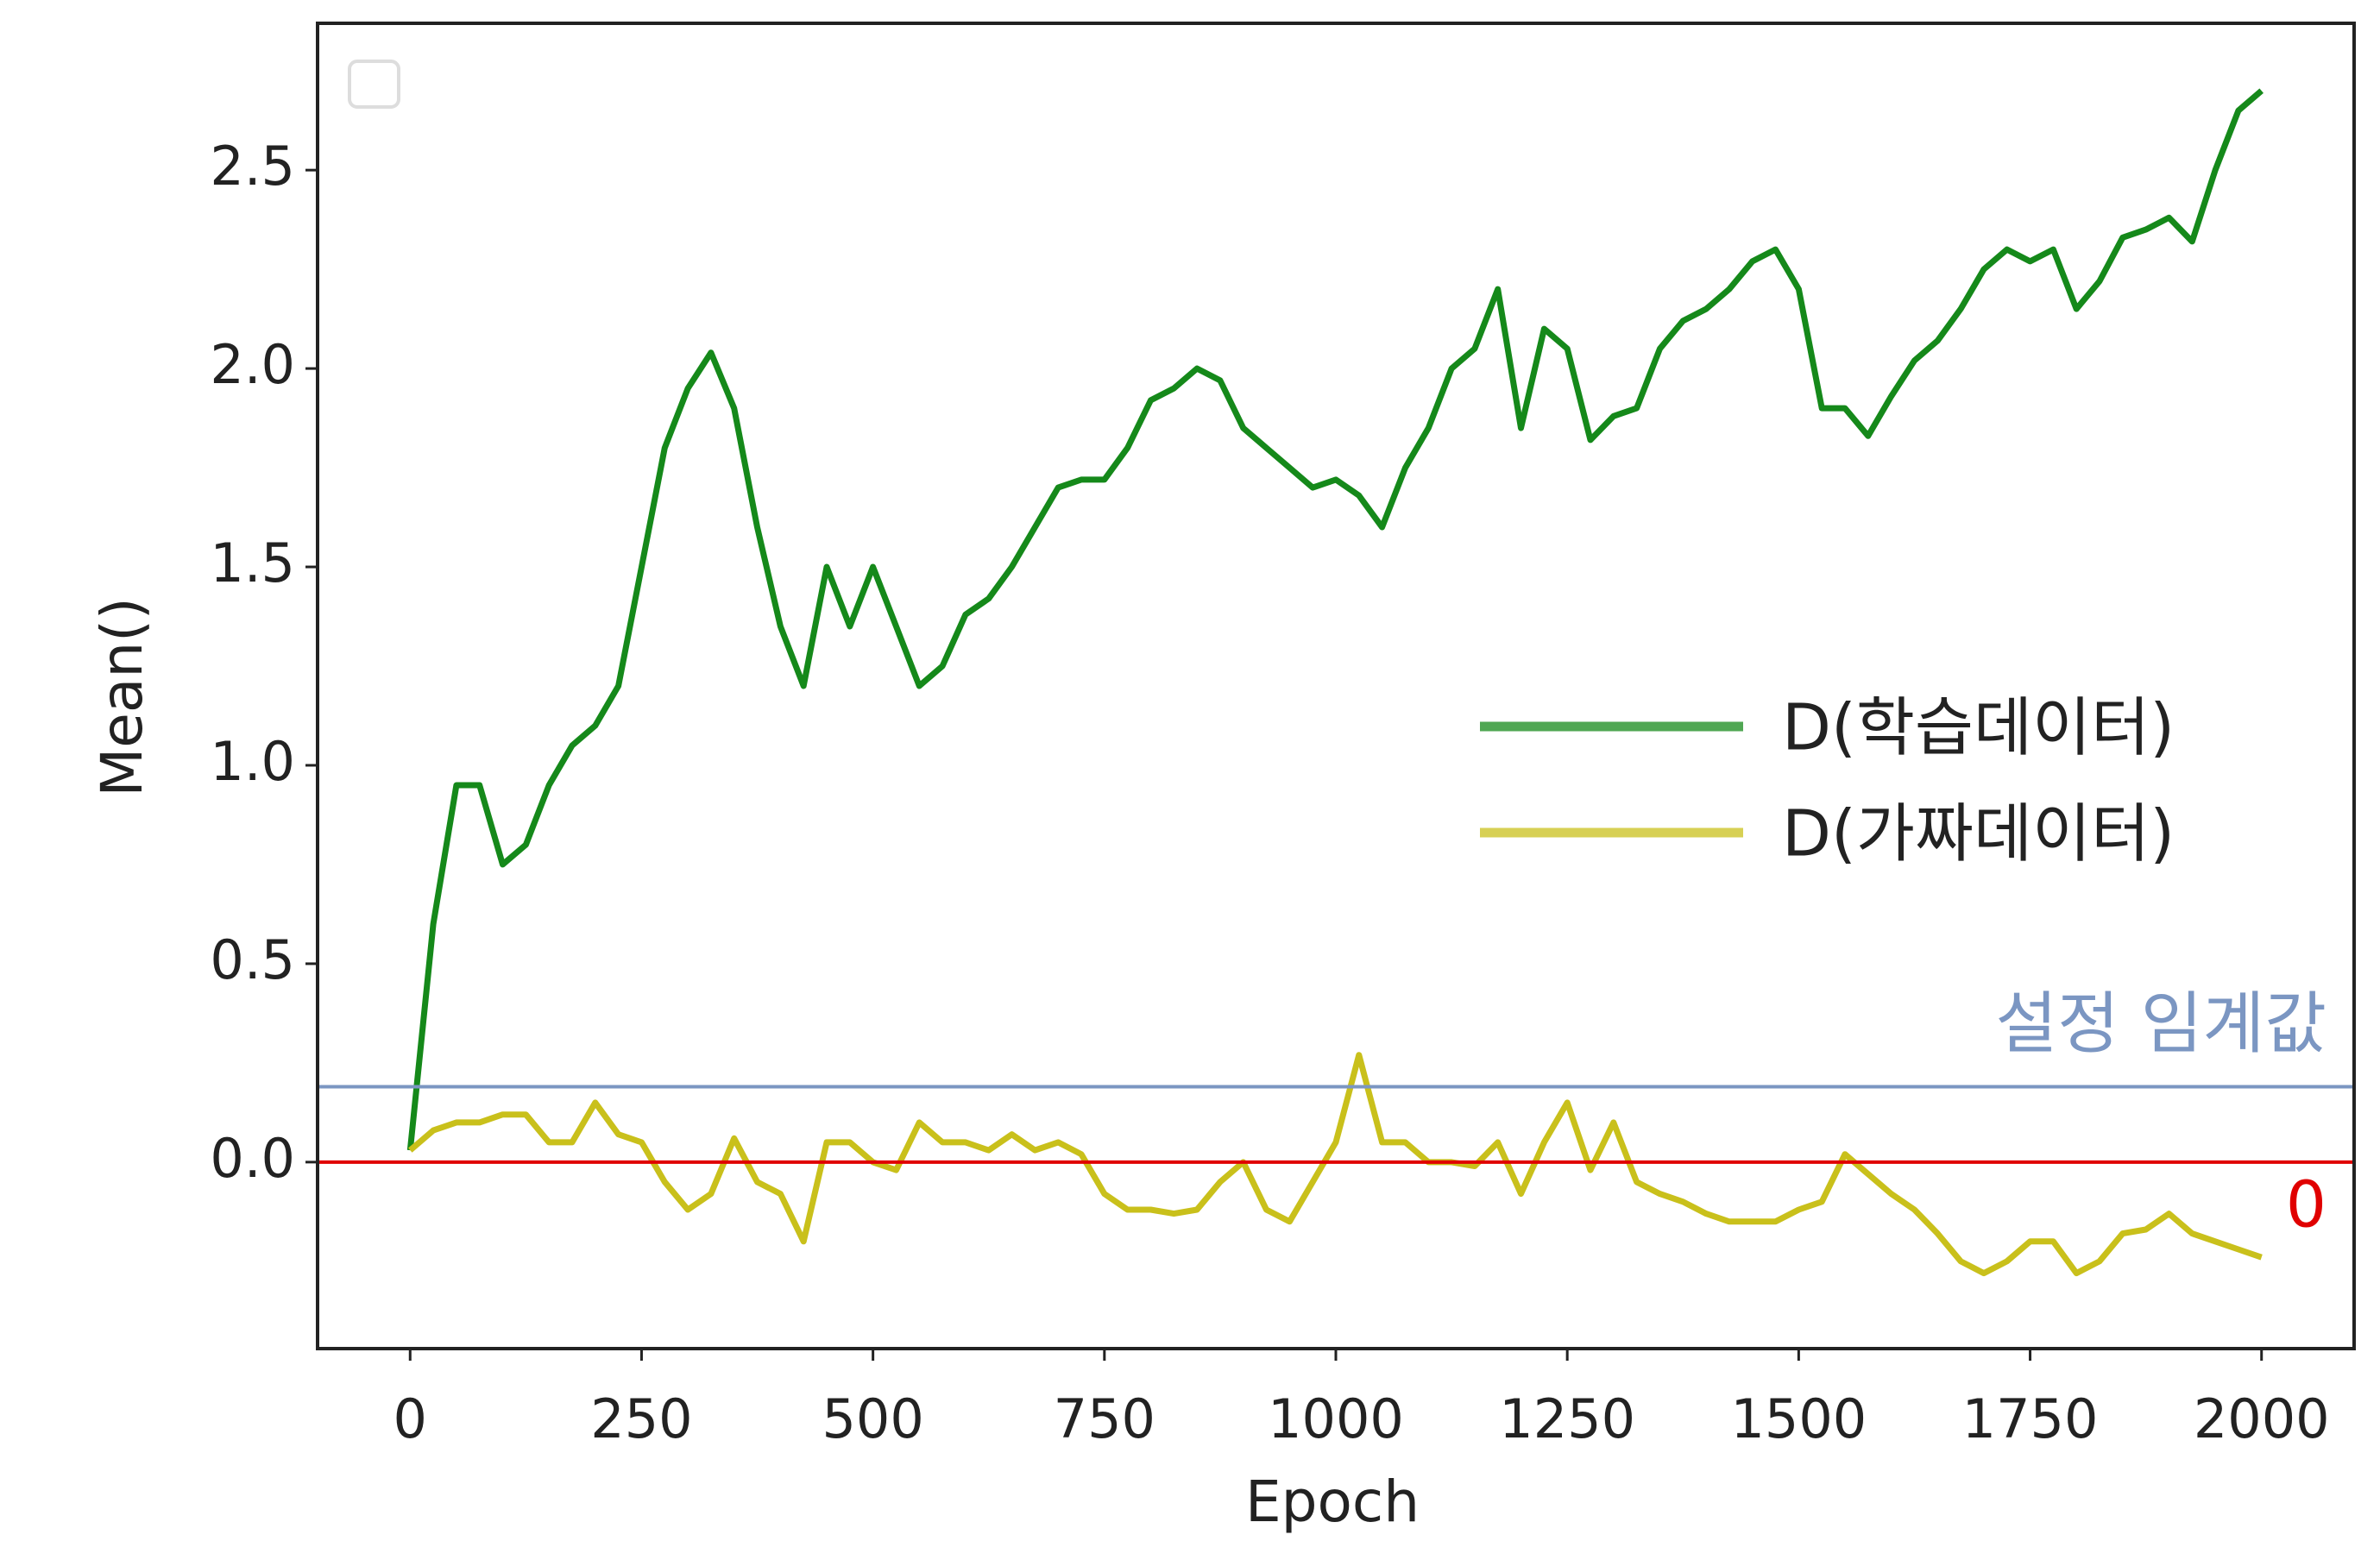 The height and width of the screenshot is (1560, 2380). Describe the element at coordinates (1978, 834) in the screenshot. I see `legend-label: D(가짜데이터)` at that location.